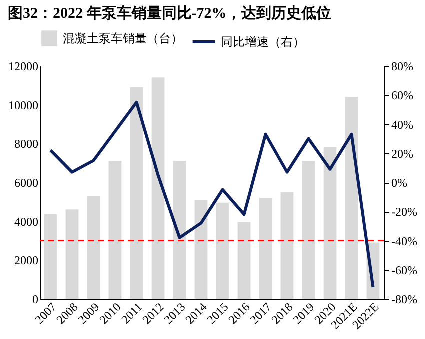  I want to click on y2-tick-label: -80%, so click(405, 299).